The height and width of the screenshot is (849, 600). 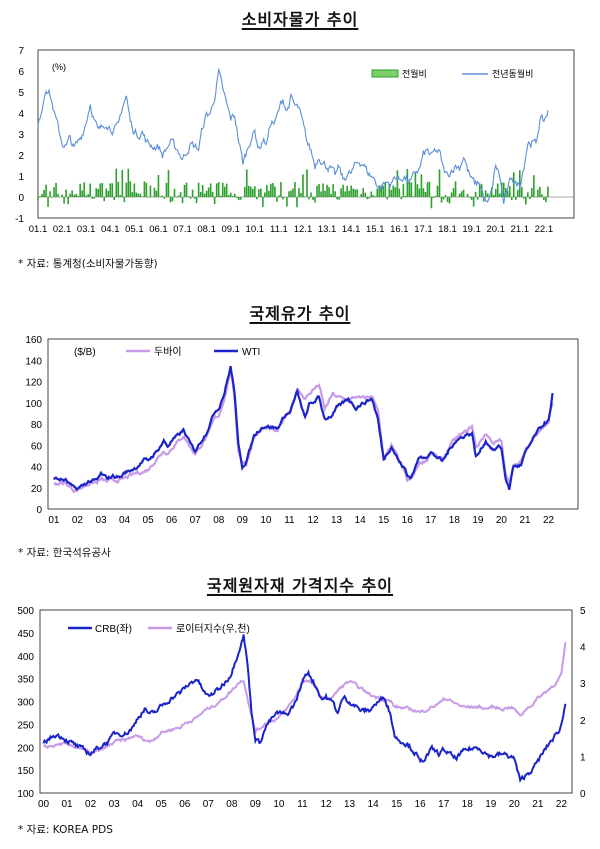 What do you see at coordinates (583, 721) in the screenshot?
I see `y-tick-label-right: 2` at bounding box center [583, 721].